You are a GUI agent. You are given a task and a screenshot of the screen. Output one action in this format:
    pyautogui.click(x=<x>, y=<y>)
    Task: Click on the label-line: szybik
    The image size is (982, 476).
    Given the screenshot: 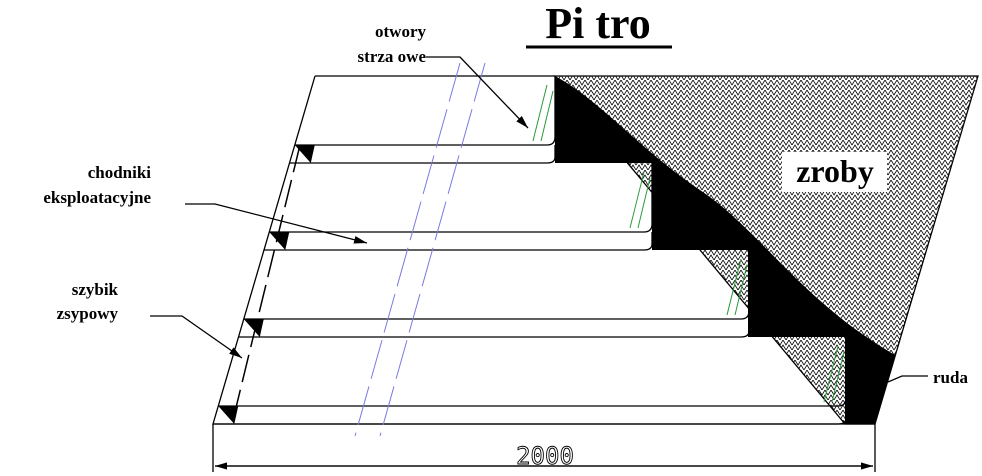 What is the action you would take?
    pyautogui.click(x=95, y=289)
    